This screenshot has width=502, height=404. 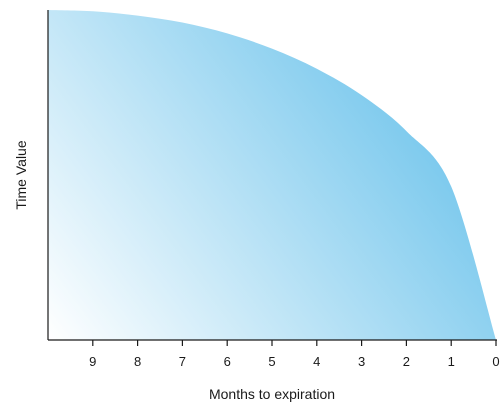 I want to click on x-tick-label: 5, so click(x=271, y=361).